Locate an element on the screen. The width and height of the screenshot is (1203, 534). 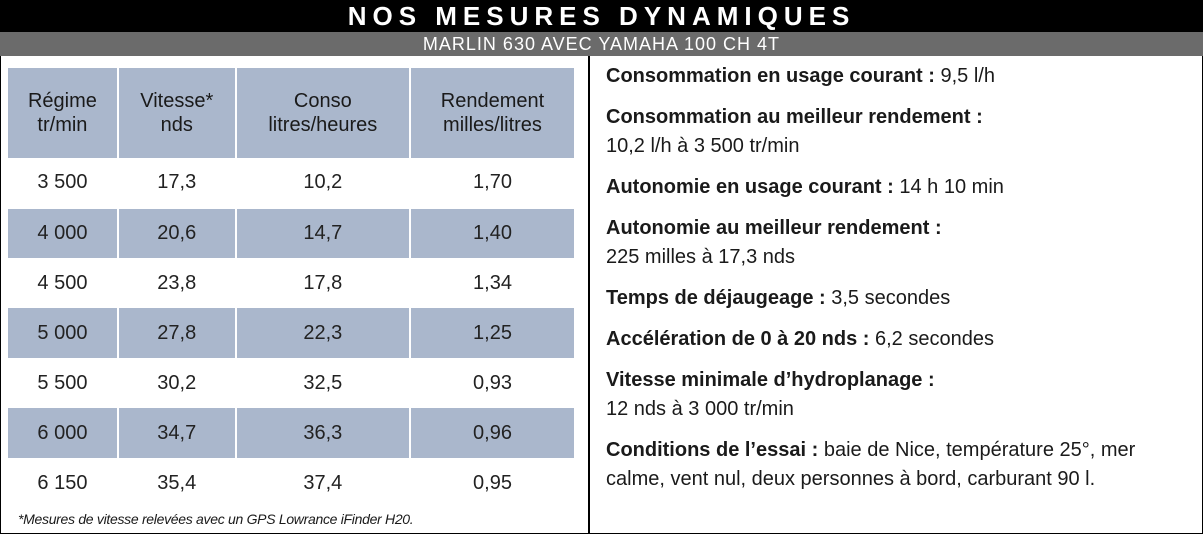
table-cell: 4 000 is located at coordinates (63, 233).